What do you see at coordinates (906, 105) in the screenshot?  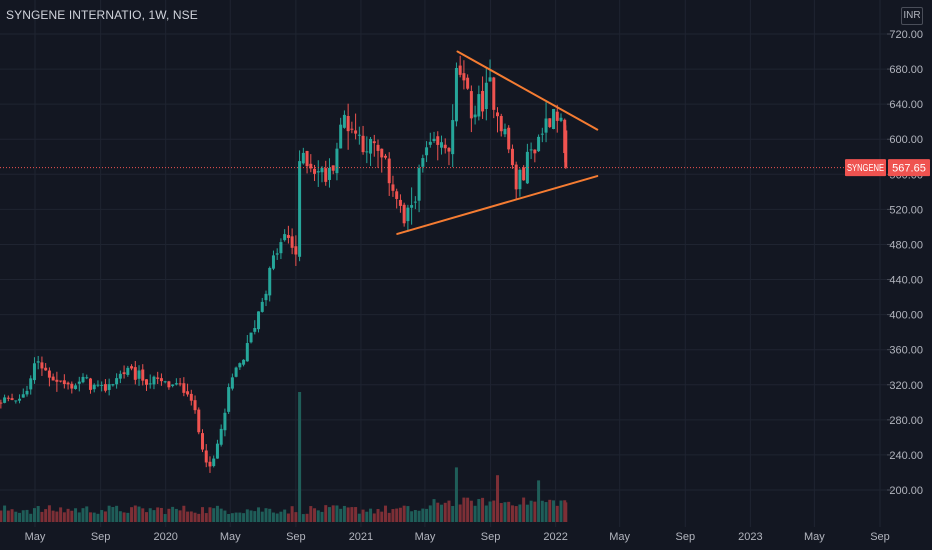 I see `price-tick-label: 640.00` at bounding box center [906, 105].